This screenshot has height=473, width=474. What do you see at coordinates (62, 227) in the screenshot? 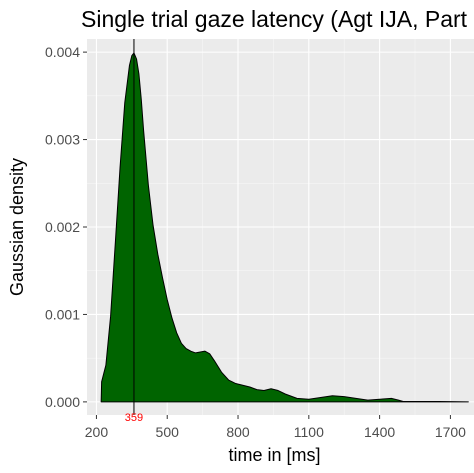
I see `y-tick-label: 0.002` at bounding box center [62, 227].